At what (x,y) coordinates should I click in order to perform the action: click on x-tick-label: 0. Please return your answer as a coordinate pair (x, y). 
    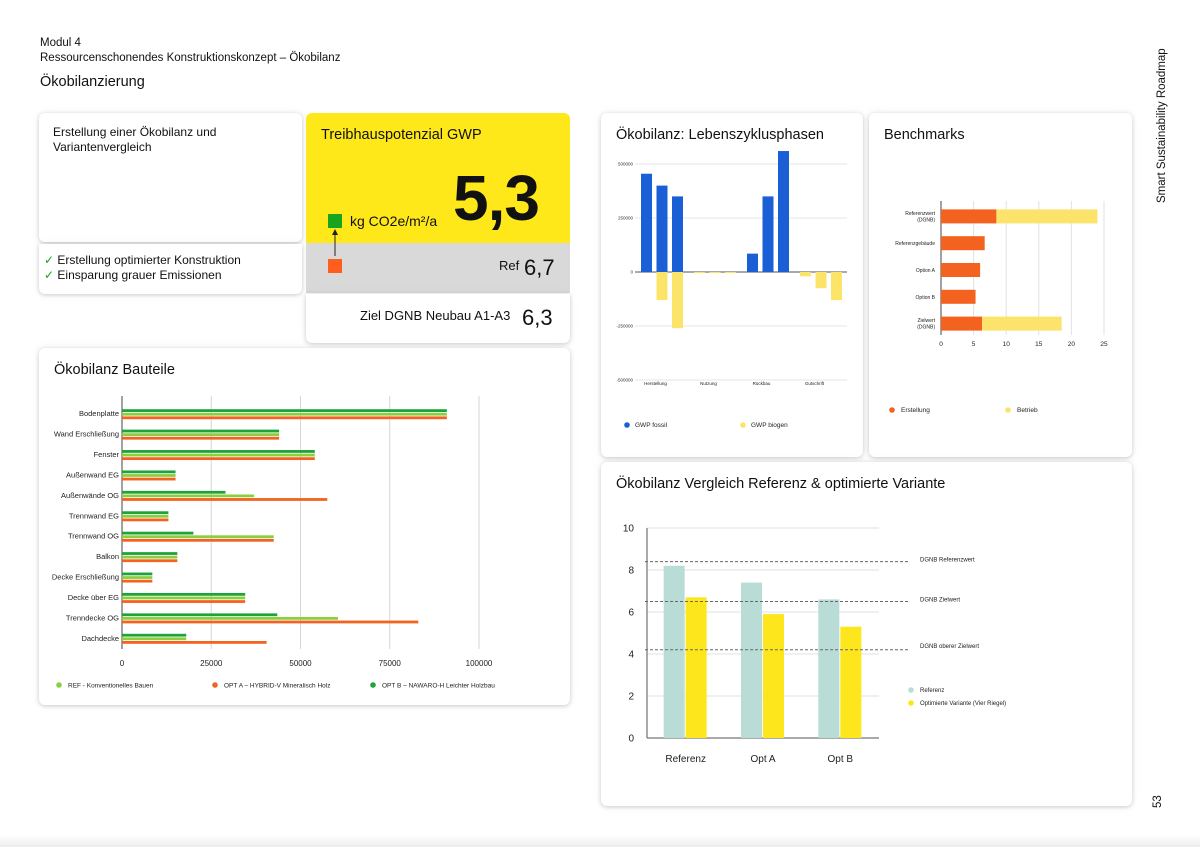
    Looking at the image, I should click on (122, 663).